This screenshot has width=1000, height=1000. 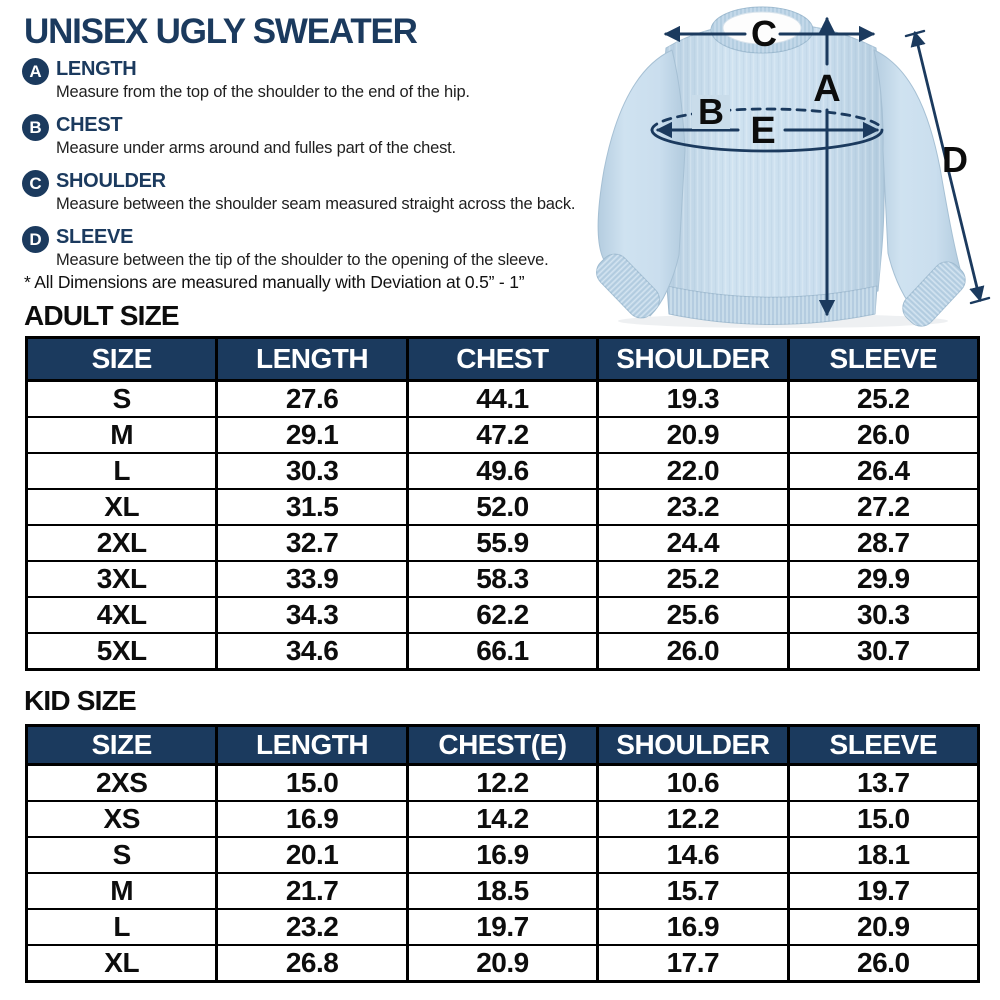 I want to click on table-cell: 20.1, so click(x=311, y=854).